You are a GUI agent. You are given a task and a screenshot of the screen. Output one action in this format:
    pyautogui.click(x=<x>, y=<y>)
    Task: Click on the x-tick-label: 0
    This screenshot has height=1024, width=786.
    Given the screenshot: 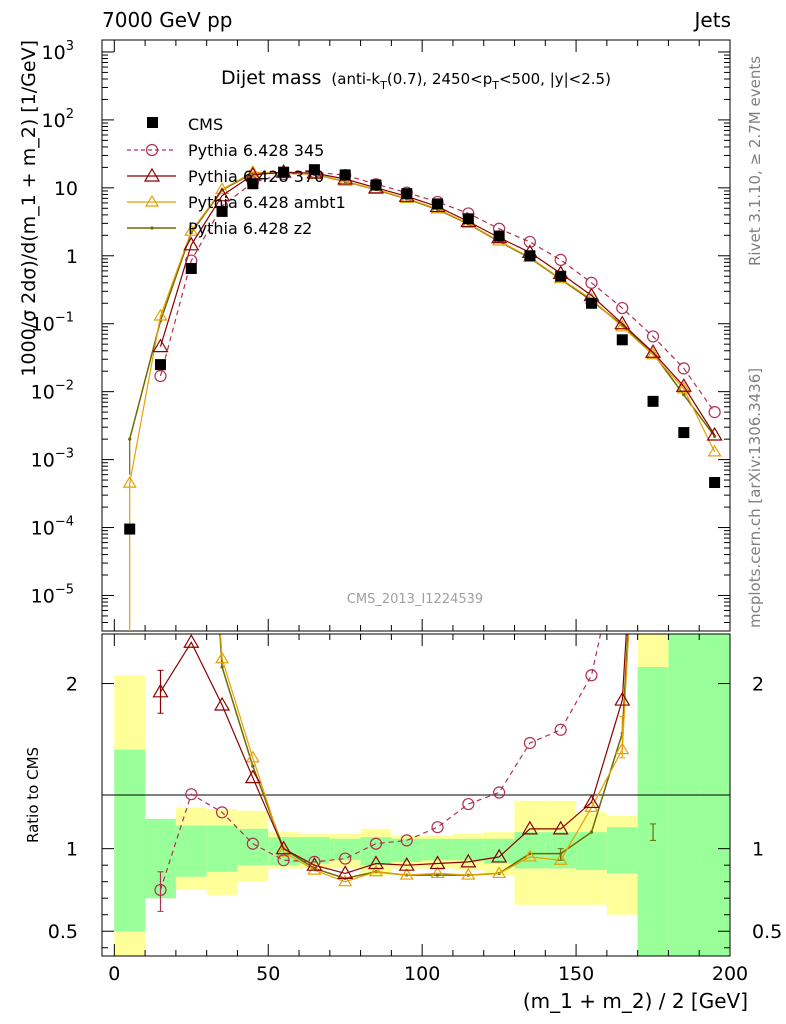 What is the action you would take?
    pyautogui.click(x=114, y=974)
    